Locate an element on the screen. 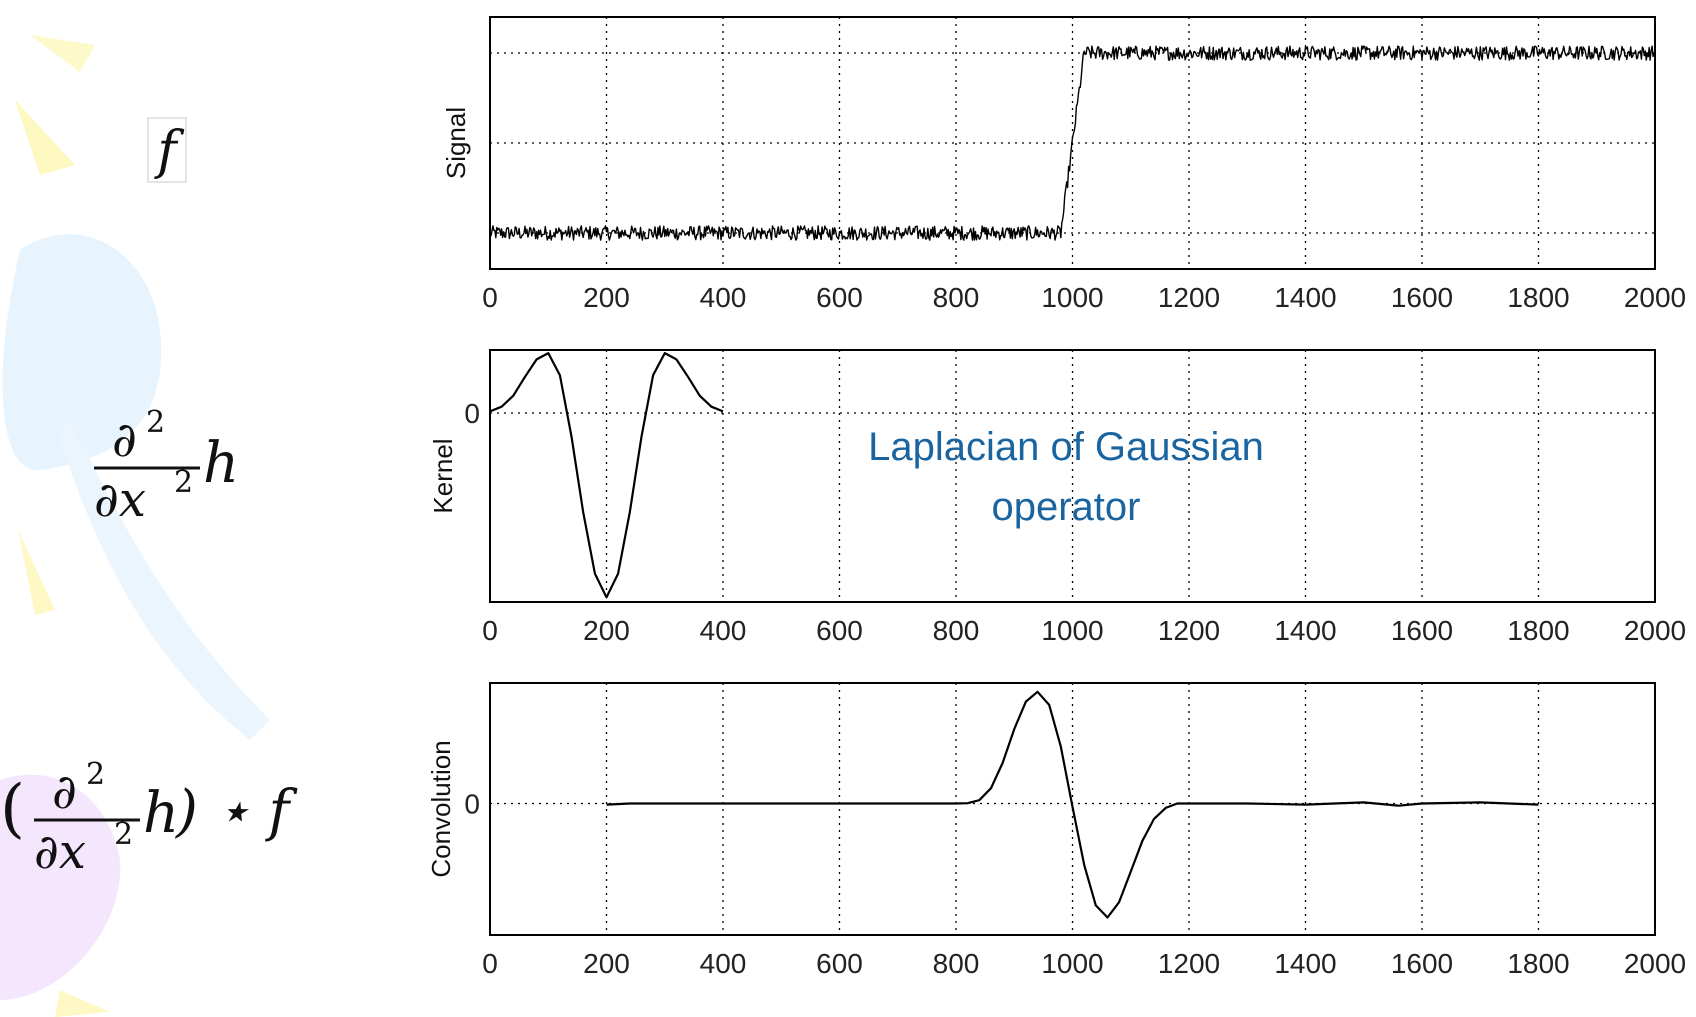  equation-f: f is located at coordinates (167, 150).